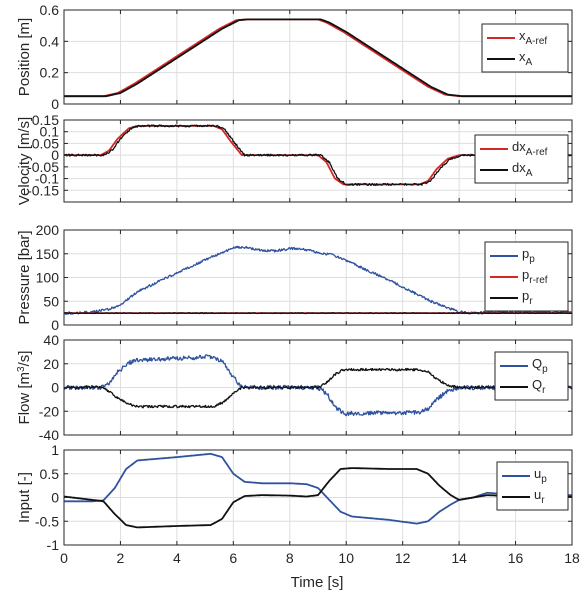 This screenshot has width=586, height=597. Describe the element at coordinates (47, 521) in the screenshot. I see `y-tick-label: -0.5` at that location.